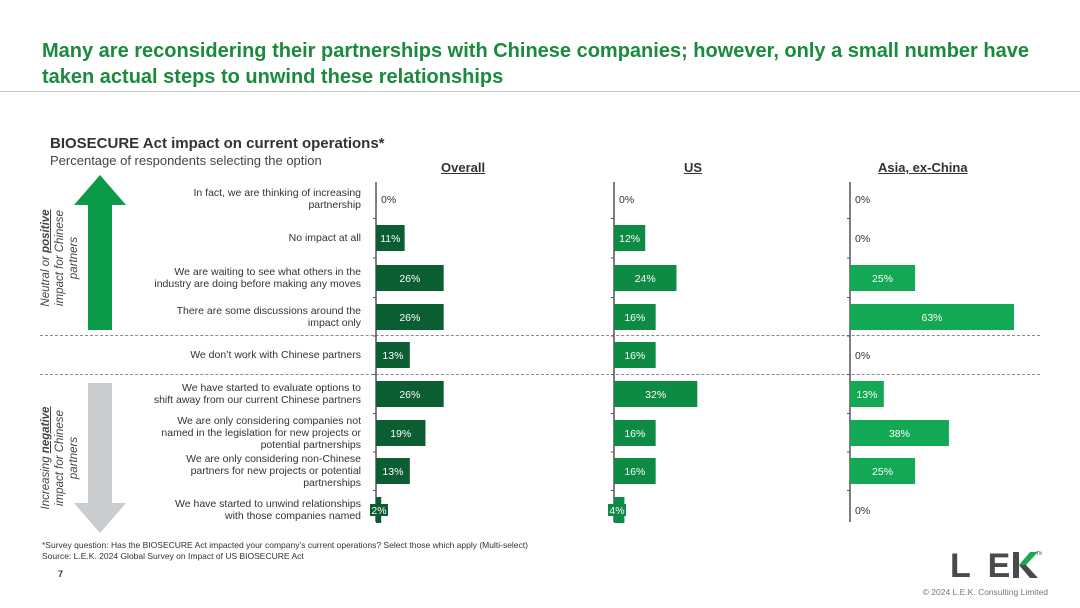 This screenshot has height=608, width=1080. I want to click on bar-label-3-8: 25%, so click(882, 472).